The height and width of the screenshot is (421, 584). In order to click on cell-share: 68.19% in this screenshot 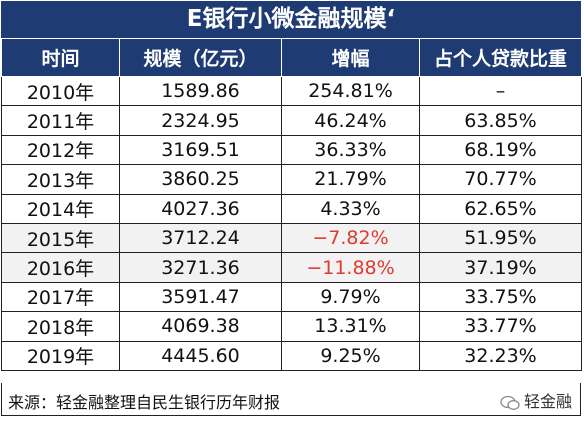, I will do `click(500, 150)`.